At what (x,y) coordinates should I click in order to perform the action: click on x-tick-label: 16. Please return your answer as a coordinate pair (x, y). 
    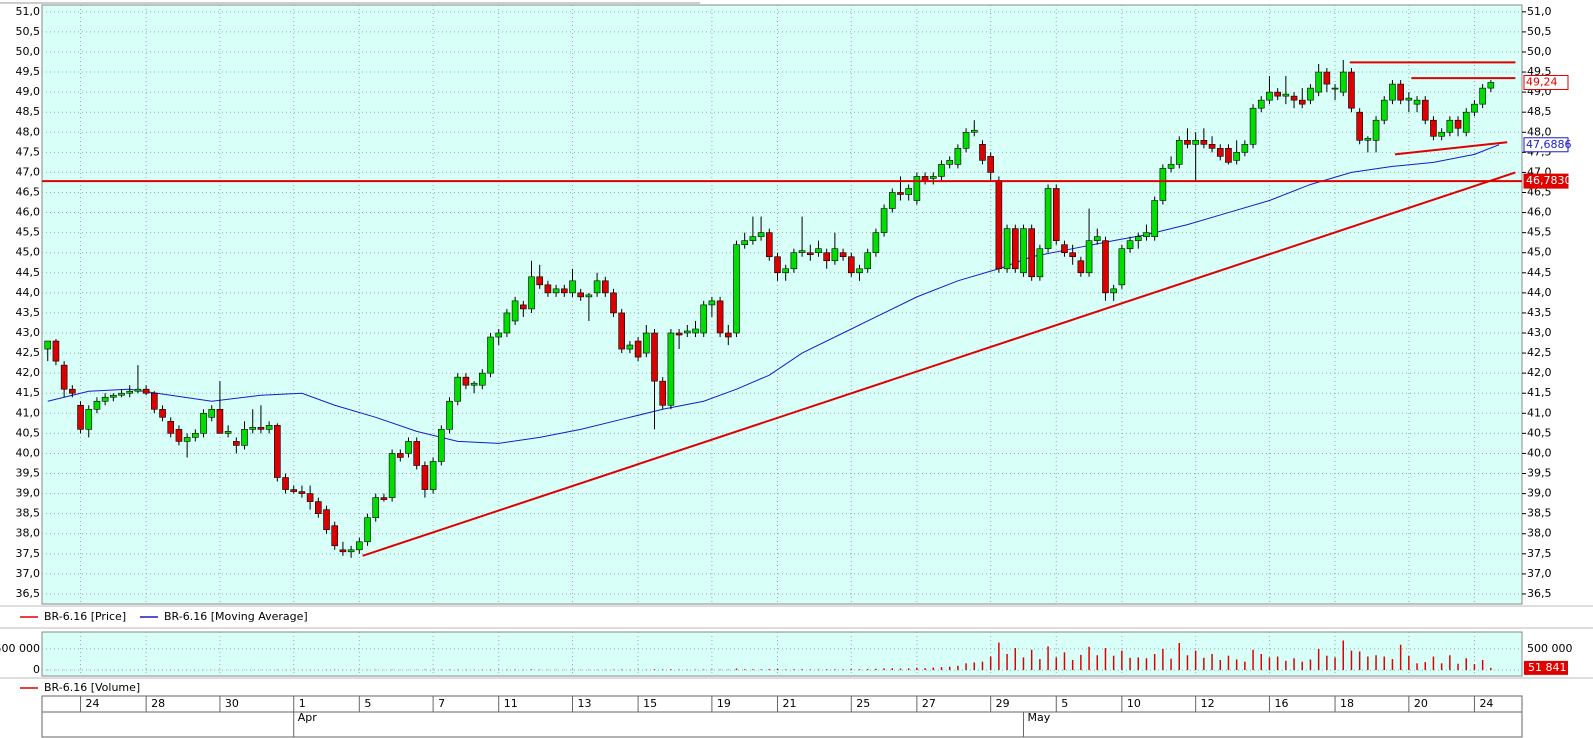
    Looking at the image, I should click on (1281, 703).